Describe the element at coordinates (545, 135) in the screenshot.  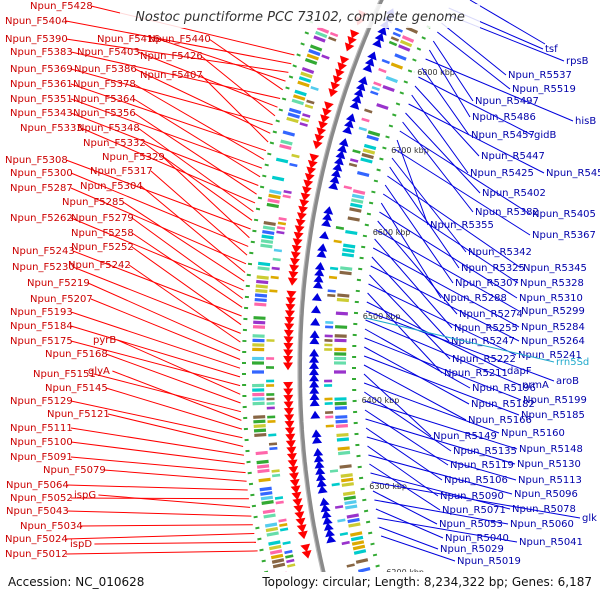
I see `reverse-gene-label: gidB` at that location.